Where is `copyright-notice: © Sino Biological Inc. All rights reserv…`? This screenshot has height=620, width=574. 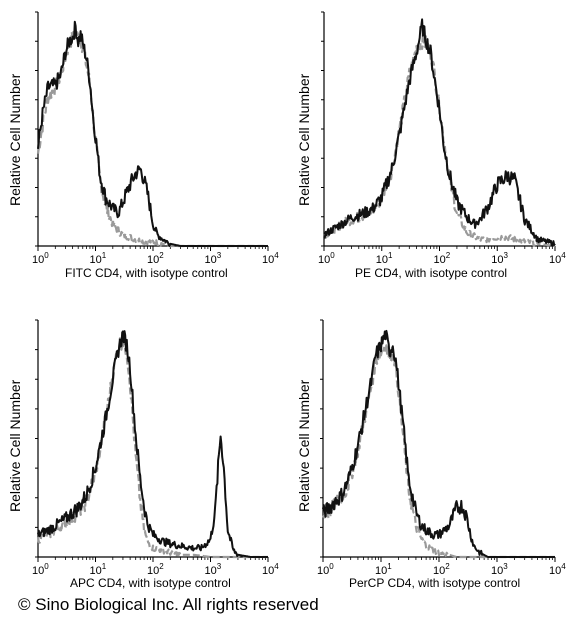 copyright-notice: © Sino Biological Inc. All rights reserv… is located at coordinates (168, 604).